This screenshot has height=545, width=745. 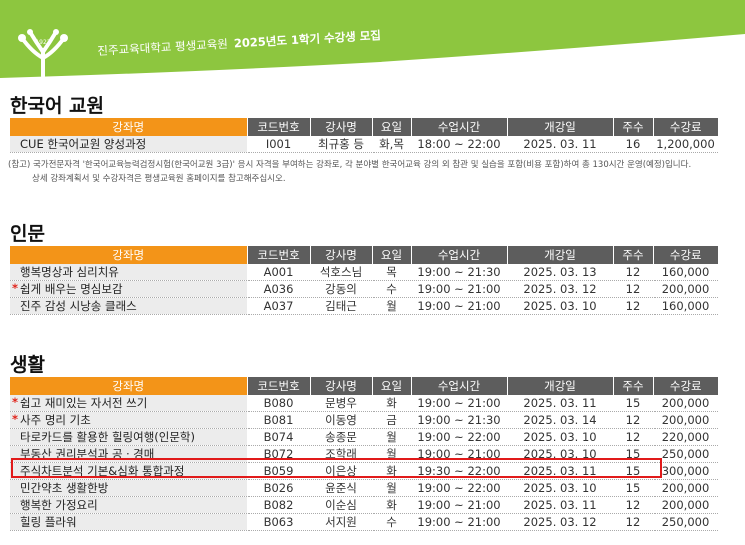 What do you see at coordinates (55, 420) in the screenshot?
I see `course-name: 사주 명리 기초` at bounding box center [55, 420].